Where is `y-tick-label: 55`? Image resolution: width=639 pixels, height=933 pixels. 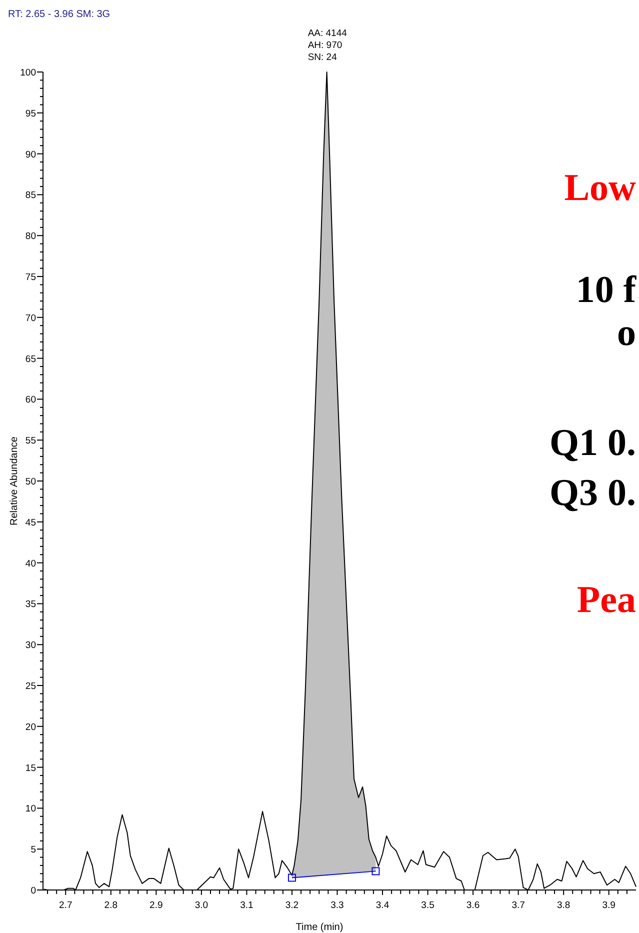
y-tick-label: 55 is located at coordinates (30, 441).